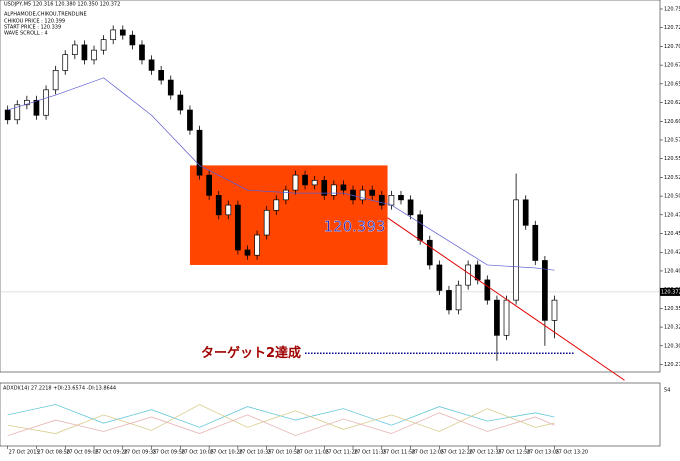 The image size is (680, 461). Describe the element at coordinates (672, 365) in the screenshot. I see `y-tick-label: 120.275` at that location.